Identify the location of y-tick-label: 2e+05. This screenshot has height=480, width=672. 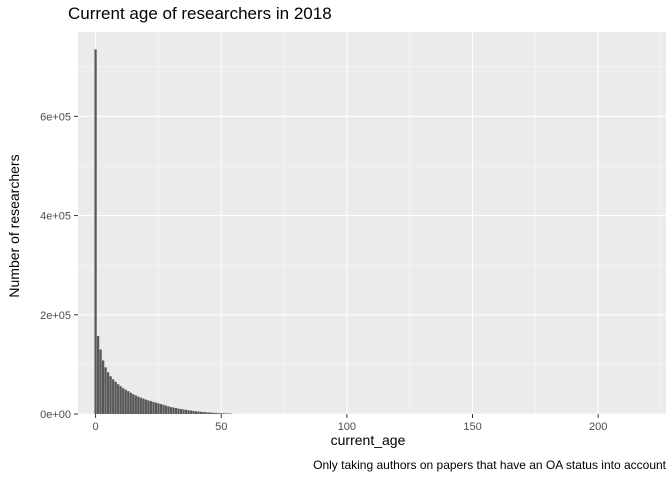
(55, 316).